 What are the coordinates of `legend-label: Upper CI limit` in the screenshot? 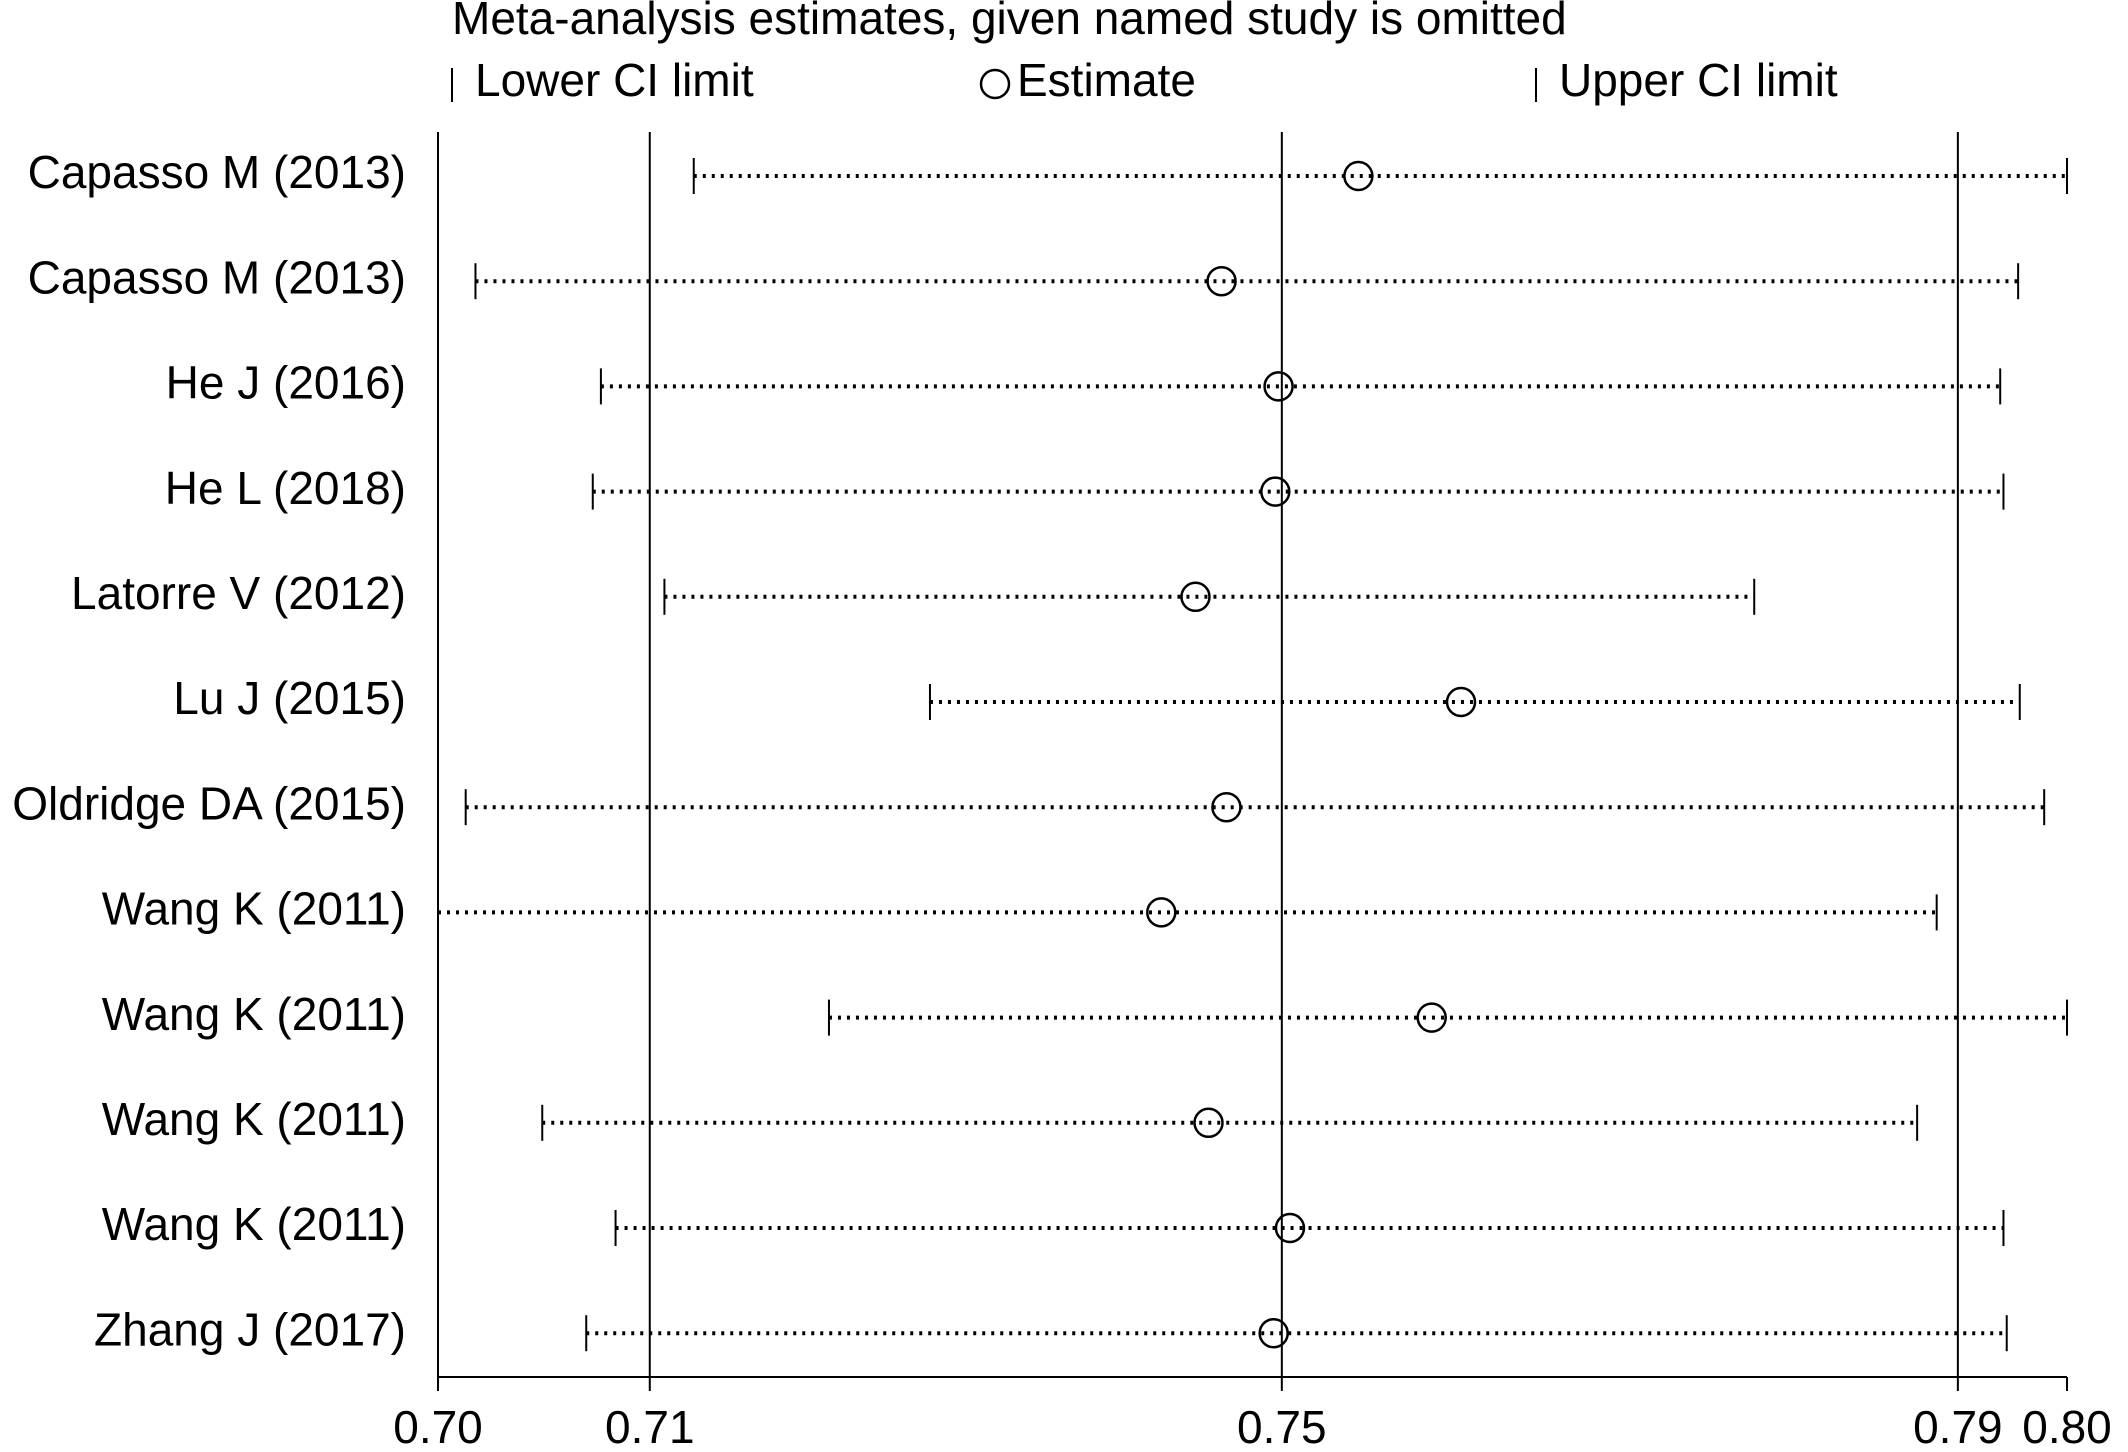 It's located at (1698, 80).